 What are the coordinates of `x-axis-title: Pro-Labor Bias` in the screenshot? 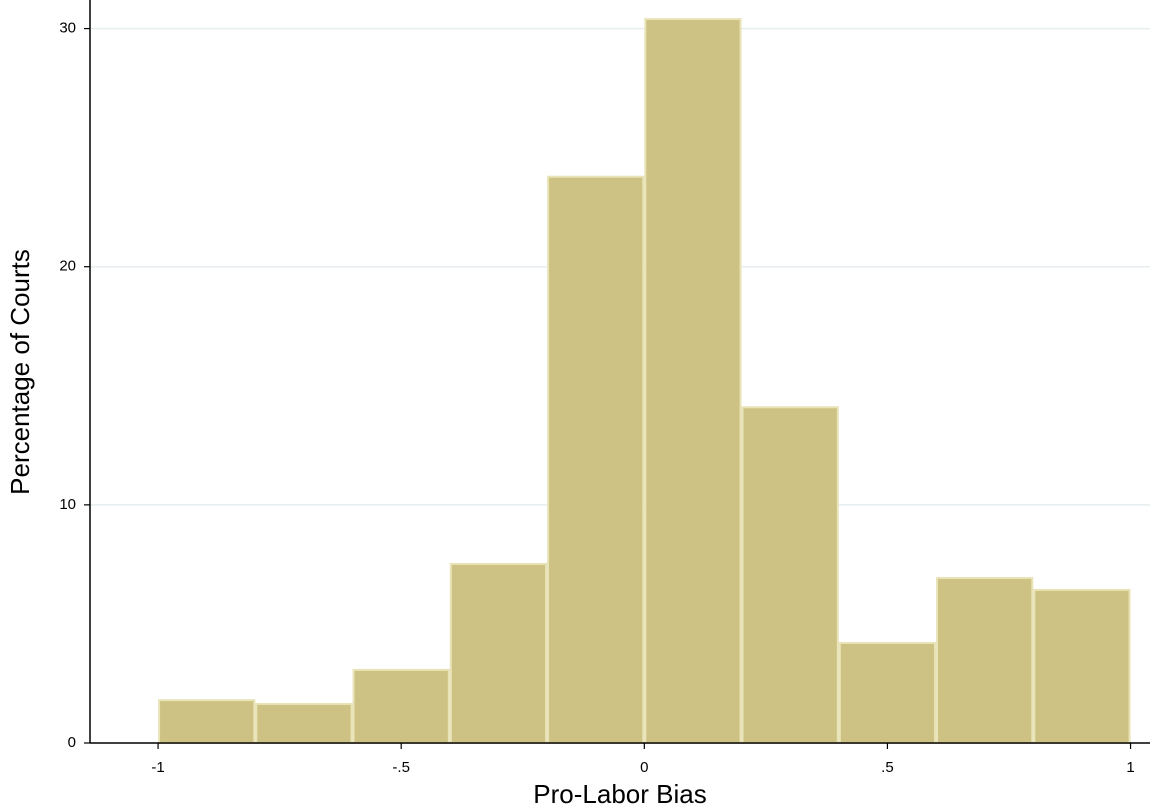 It's located at (619, 794).